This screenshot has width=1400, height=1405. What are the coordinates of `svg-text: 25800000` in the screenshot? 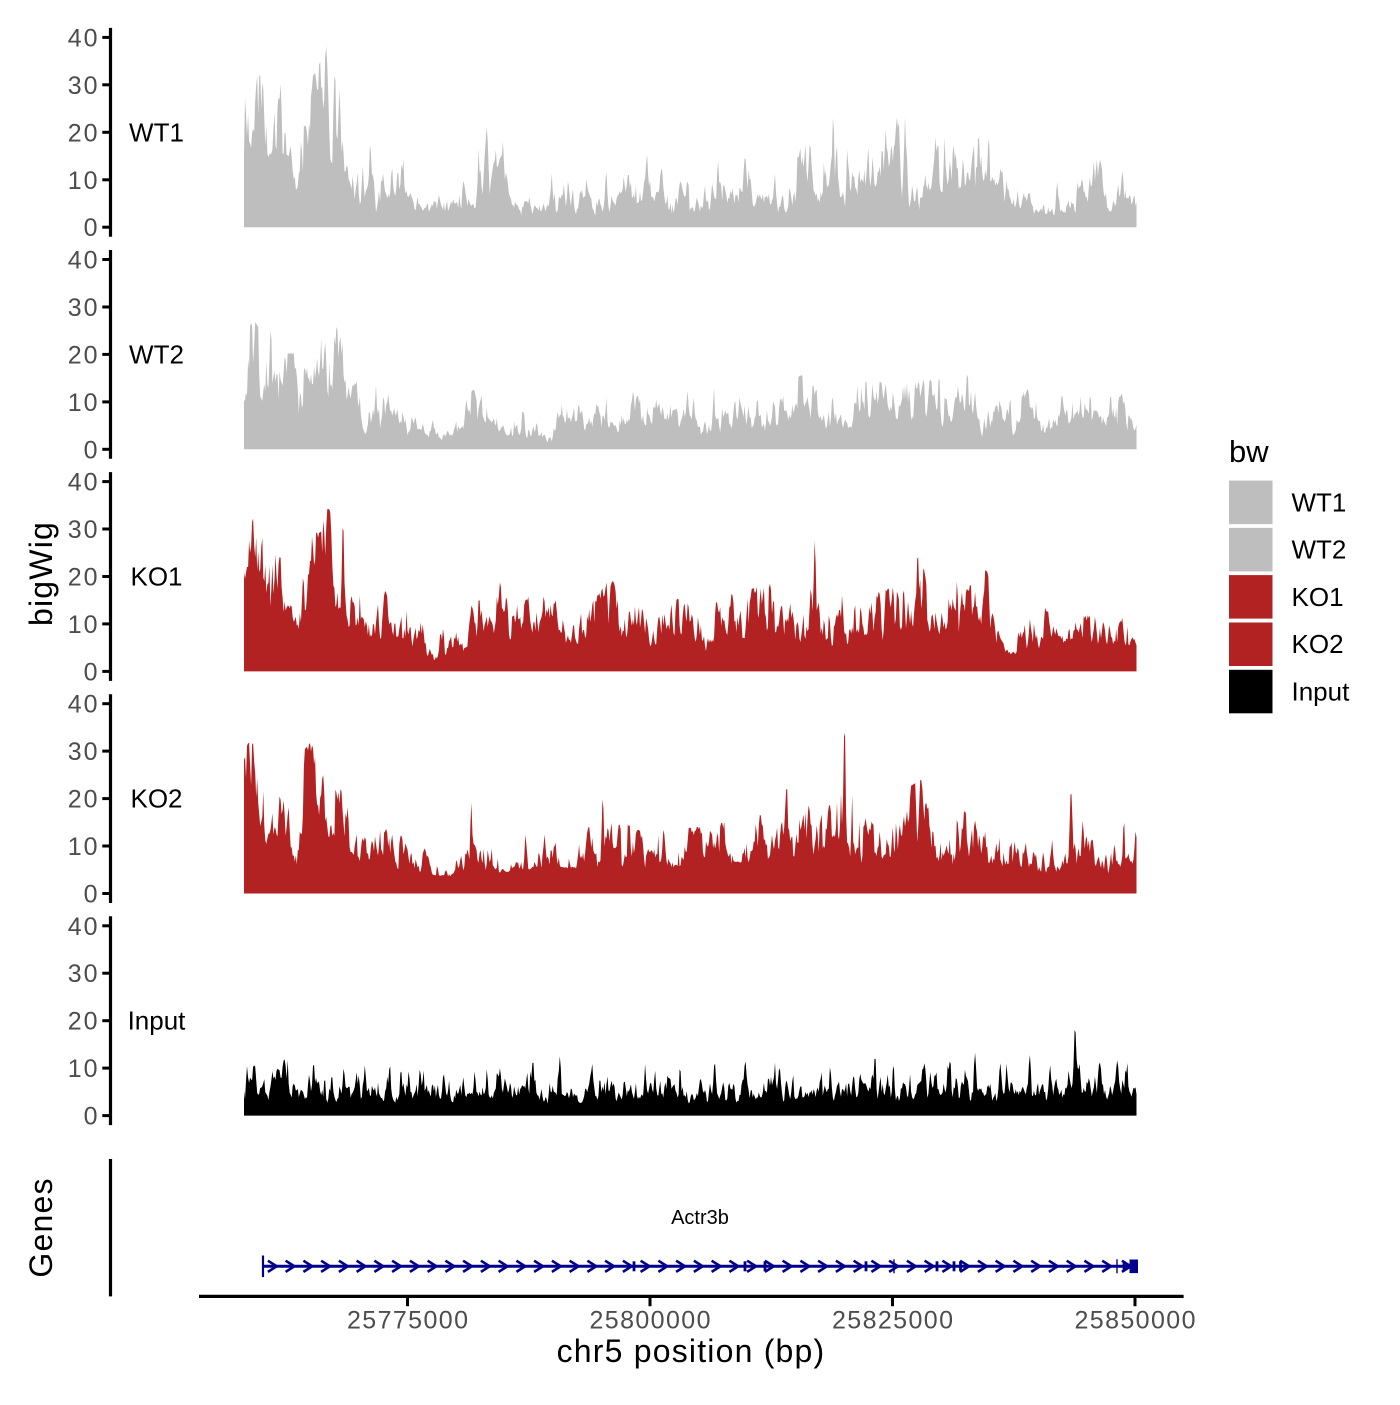 It's located at (650, 1321).